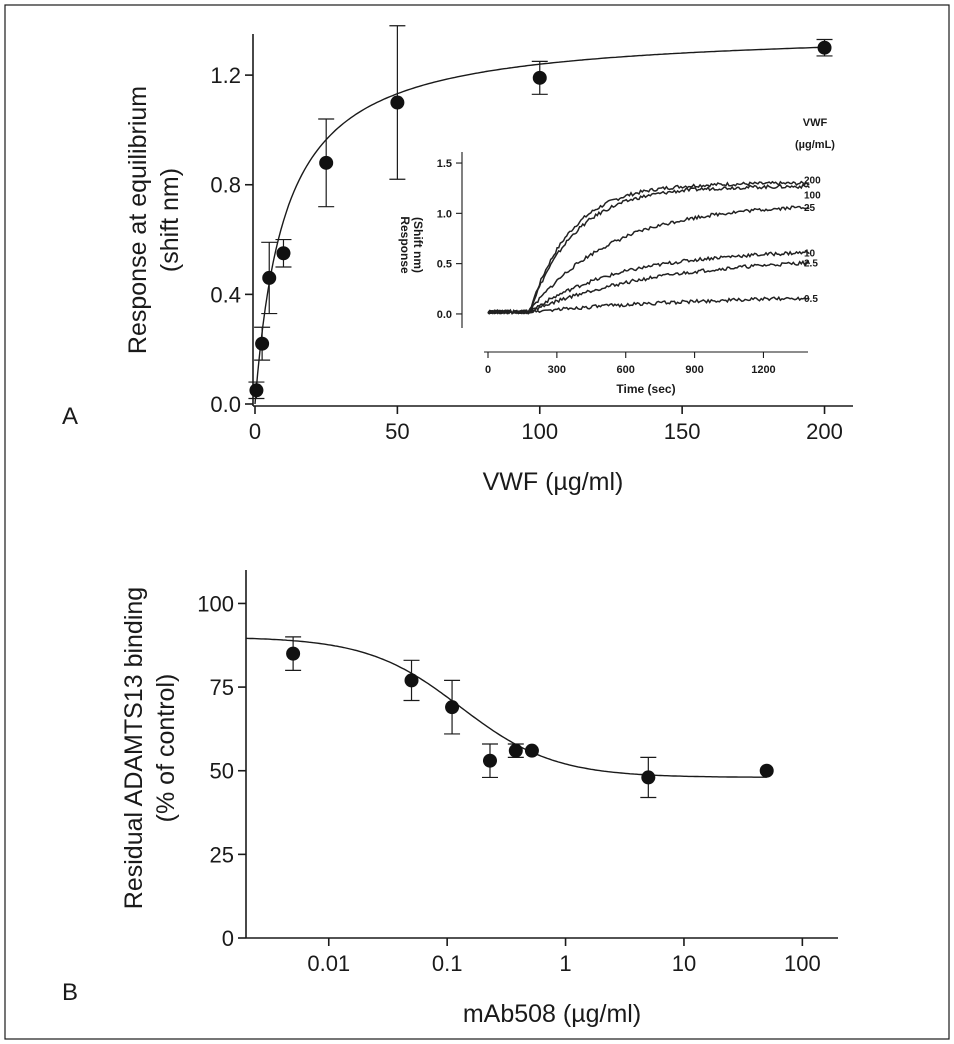 This screenshot has width=954, height=1044. I want to click on inset-series-label: 0.5, so click(811, 299).